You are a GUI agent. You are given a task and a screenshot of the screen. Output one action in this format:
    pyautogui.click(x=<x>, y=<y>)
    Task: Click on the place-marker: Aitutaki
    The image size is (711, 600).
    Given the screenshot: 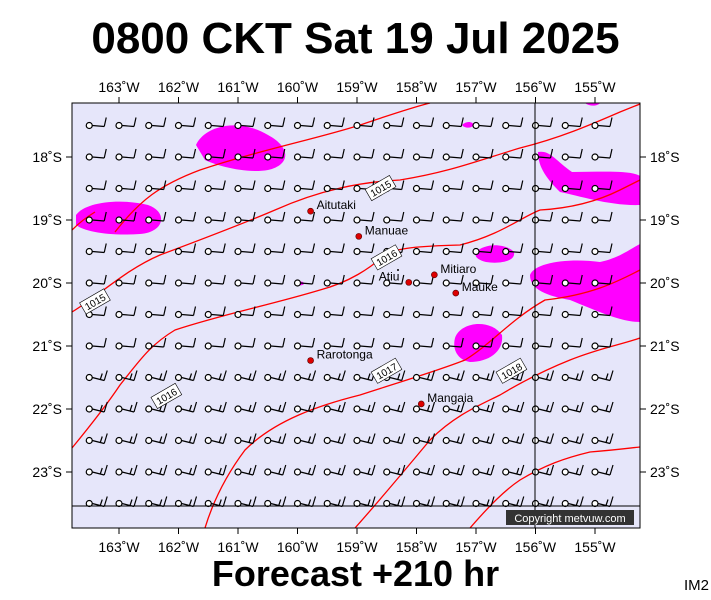 What is the action you would take?
    pyautogui.click(x=331, y=206)
    